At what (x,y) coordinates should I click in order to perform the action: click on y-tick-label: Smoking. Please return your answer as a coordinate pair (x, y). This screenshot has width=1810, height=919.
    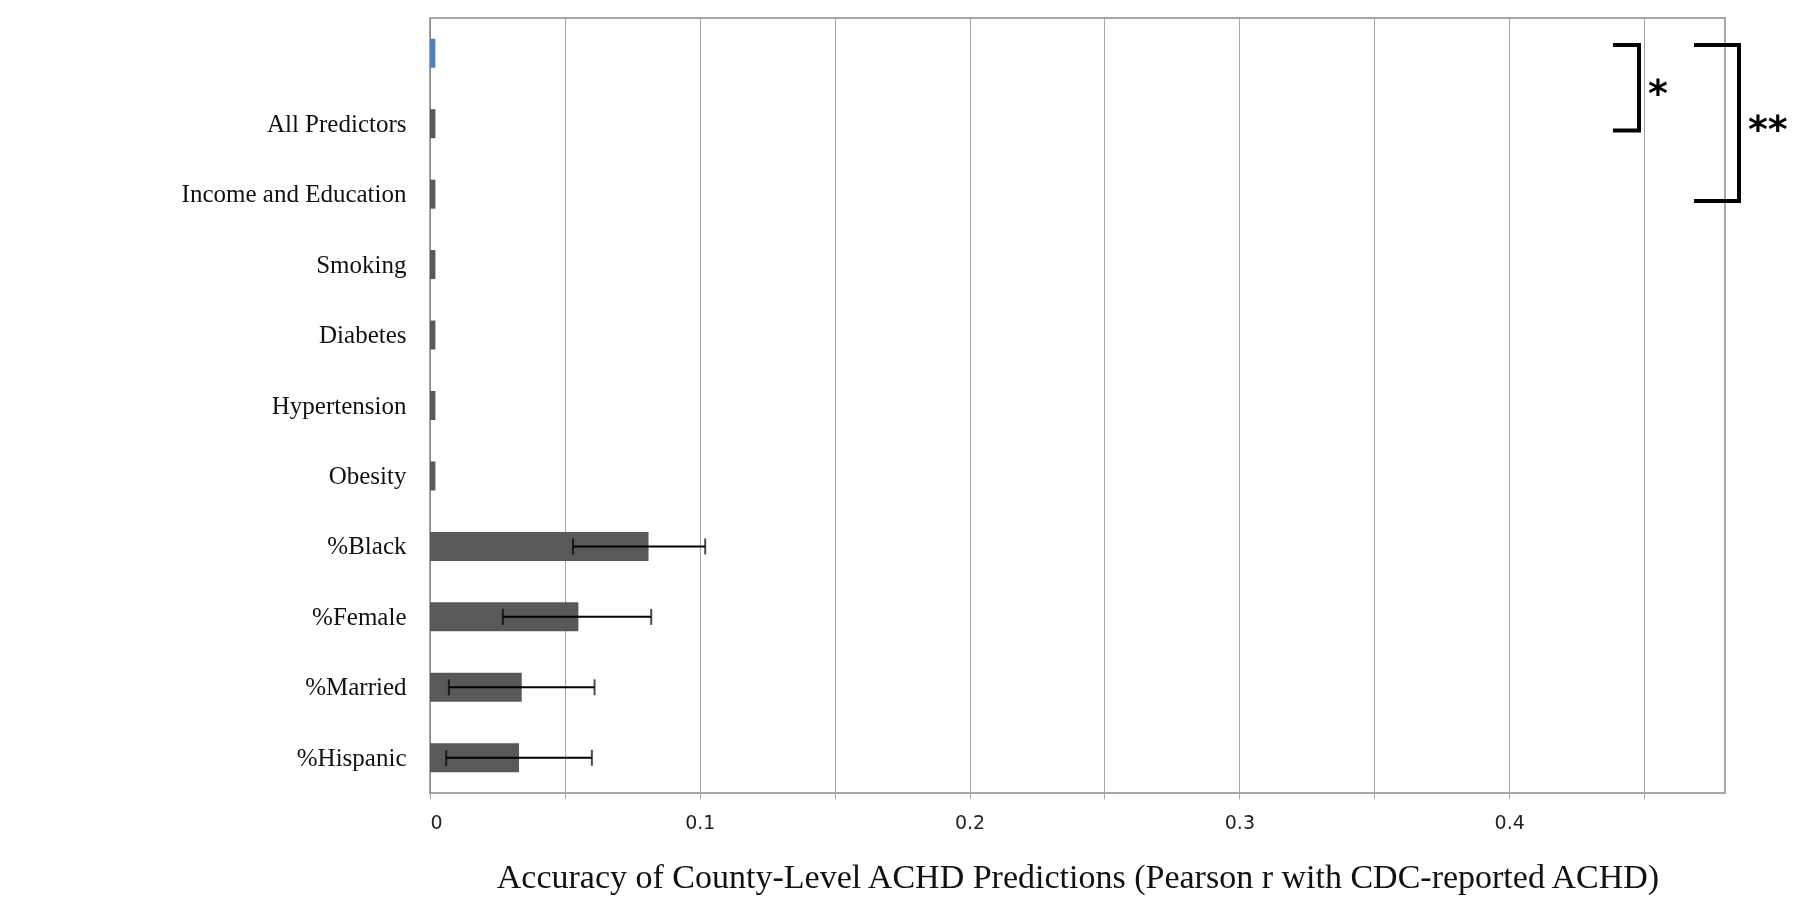
    Looking at the image, I should click on (361, 264).